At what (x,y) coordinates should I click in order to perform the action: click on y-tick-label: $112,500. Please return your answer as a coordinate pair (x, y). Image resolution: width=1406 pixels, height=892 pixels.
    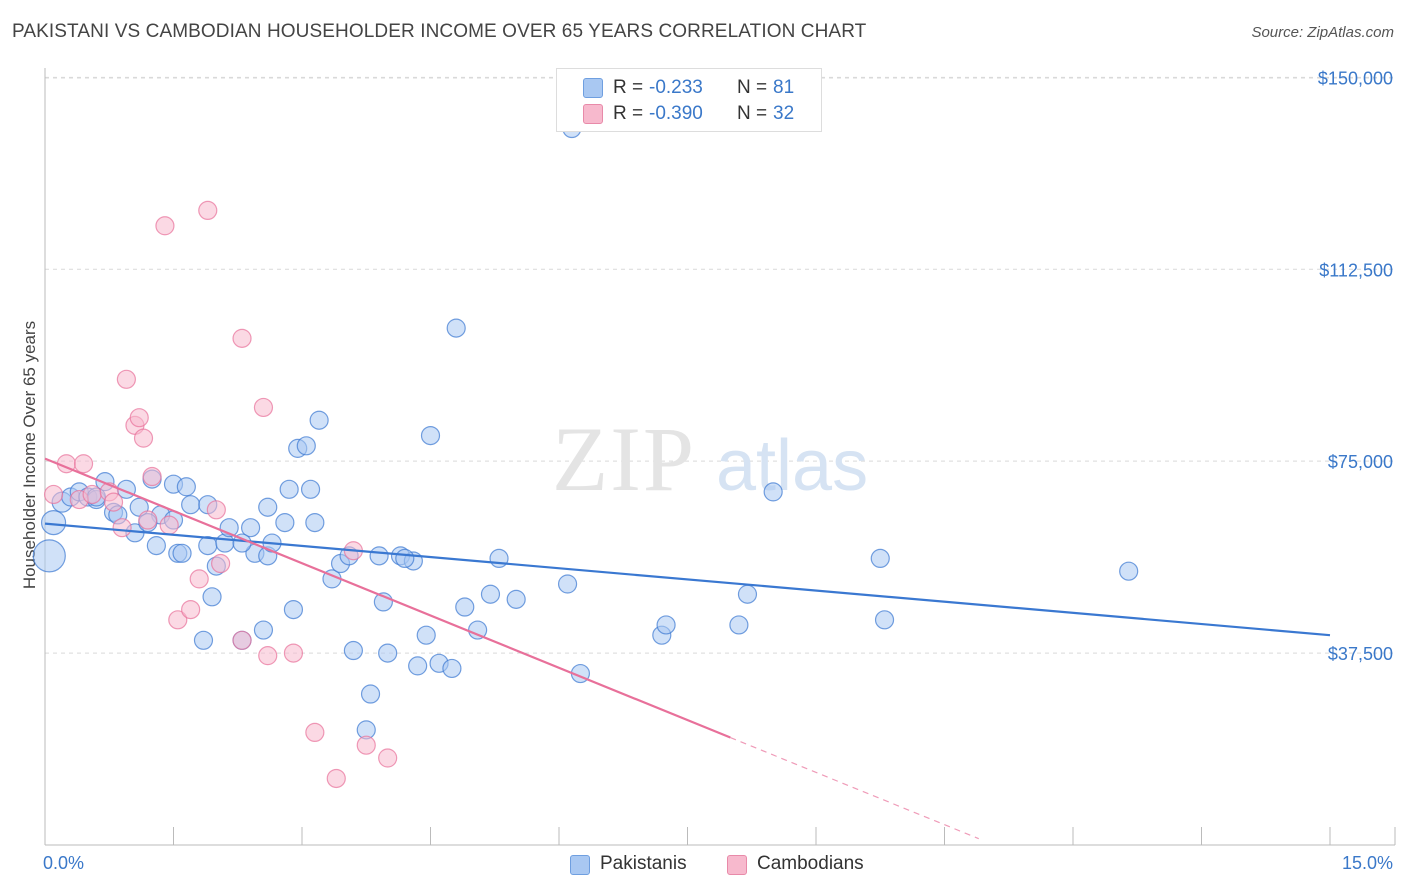
    Looking at the image, I should click on (1356, 270).